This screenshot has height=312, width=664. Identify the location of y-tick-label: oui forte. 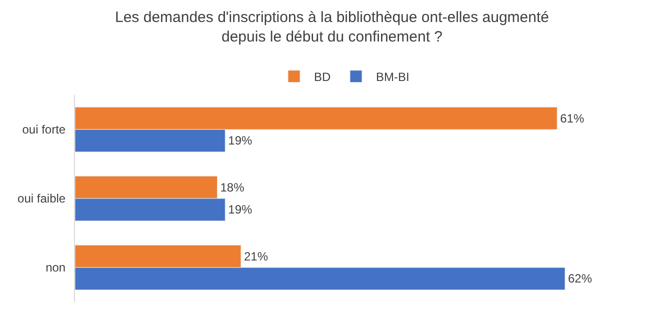
(44, 129).